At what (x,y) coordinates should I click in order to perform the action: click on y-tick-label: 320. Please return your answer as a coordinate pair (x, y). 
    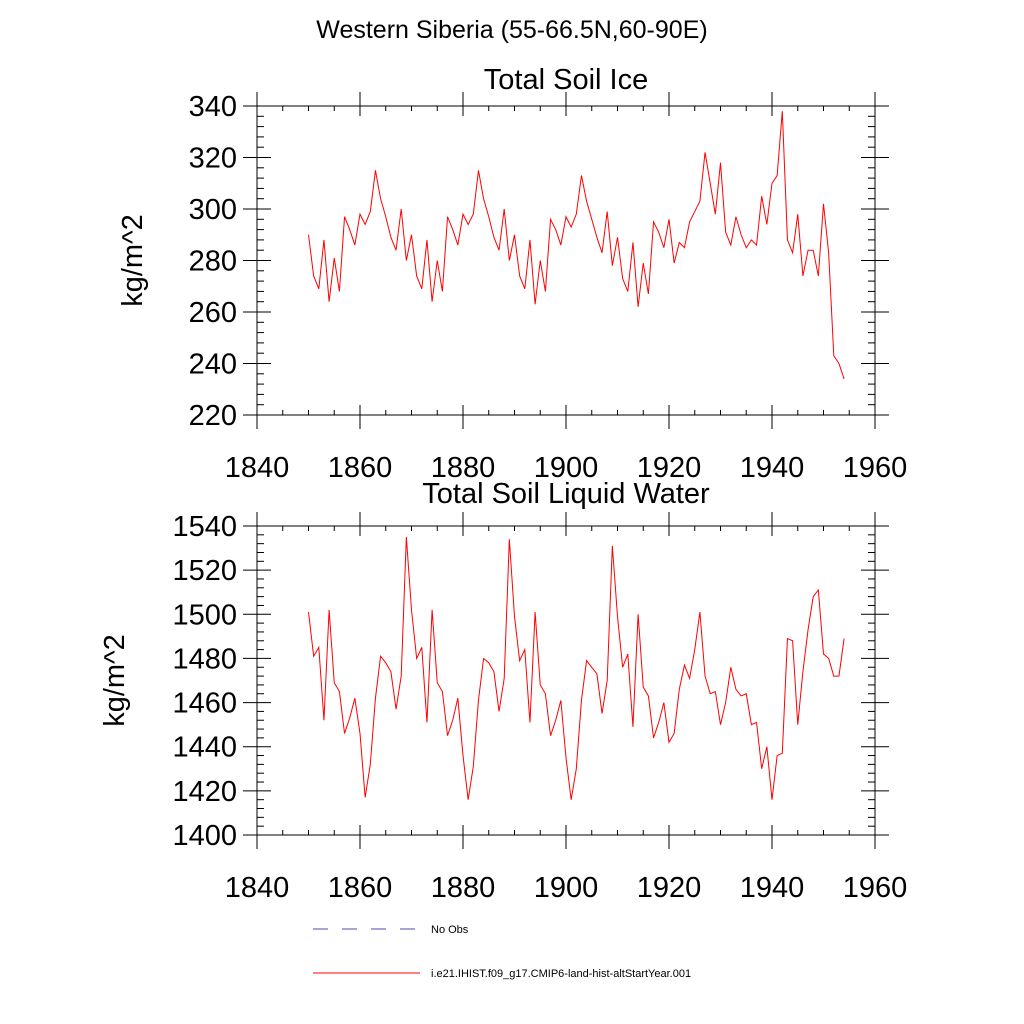
    Looking at the image, I should click on (213, 159).